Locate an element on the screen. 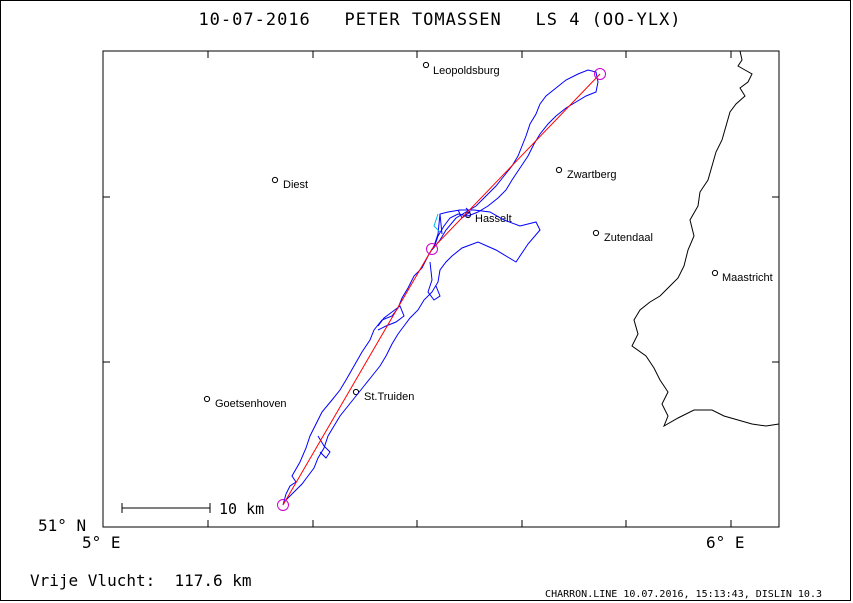 The width and height of the screenshot is (853, 603). lon-left-label: 5° E is located at coordinates (101, 542).